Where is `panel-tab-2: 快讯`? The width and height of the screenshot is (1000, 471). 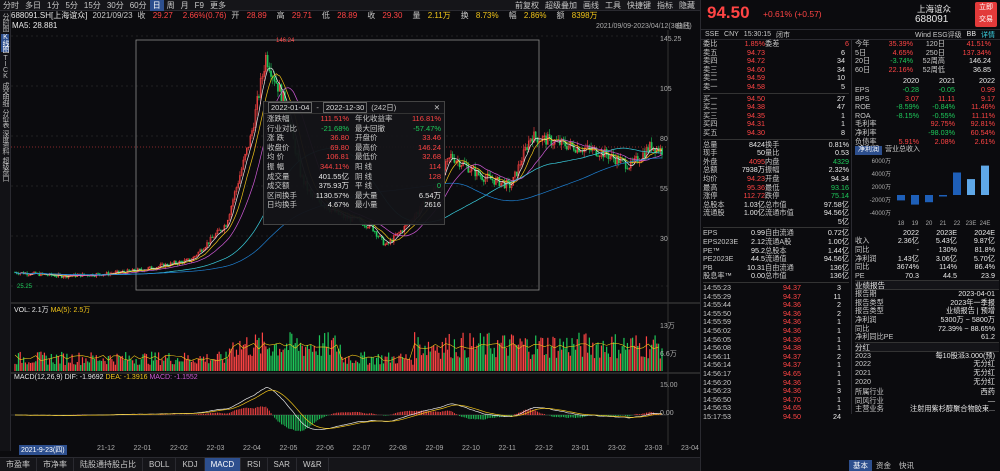
panel-tab-2: 快讯 is located at coordinates (906, 465).